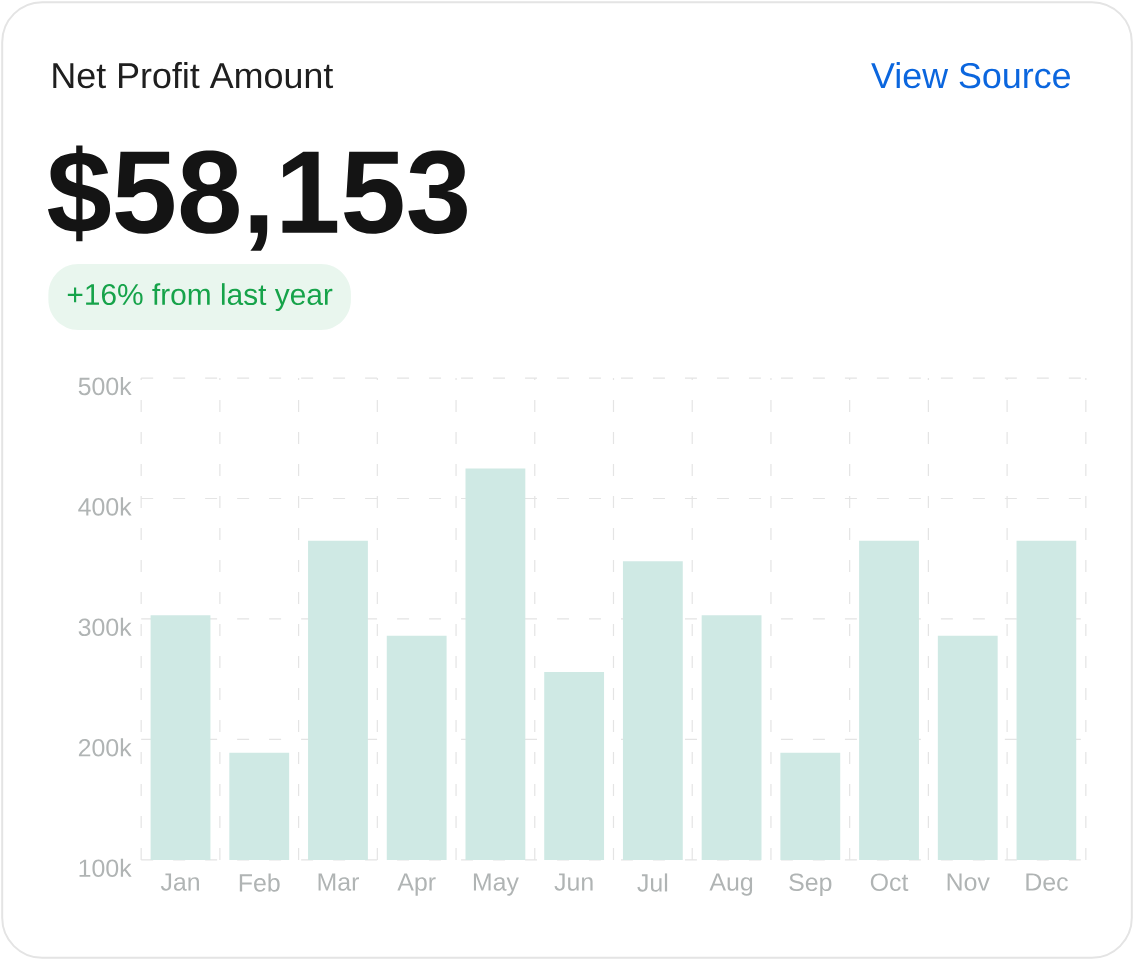  Describe the element at coordinates (731, 884) in the screenshot. I see `x-tick-label: Aug` at that location.